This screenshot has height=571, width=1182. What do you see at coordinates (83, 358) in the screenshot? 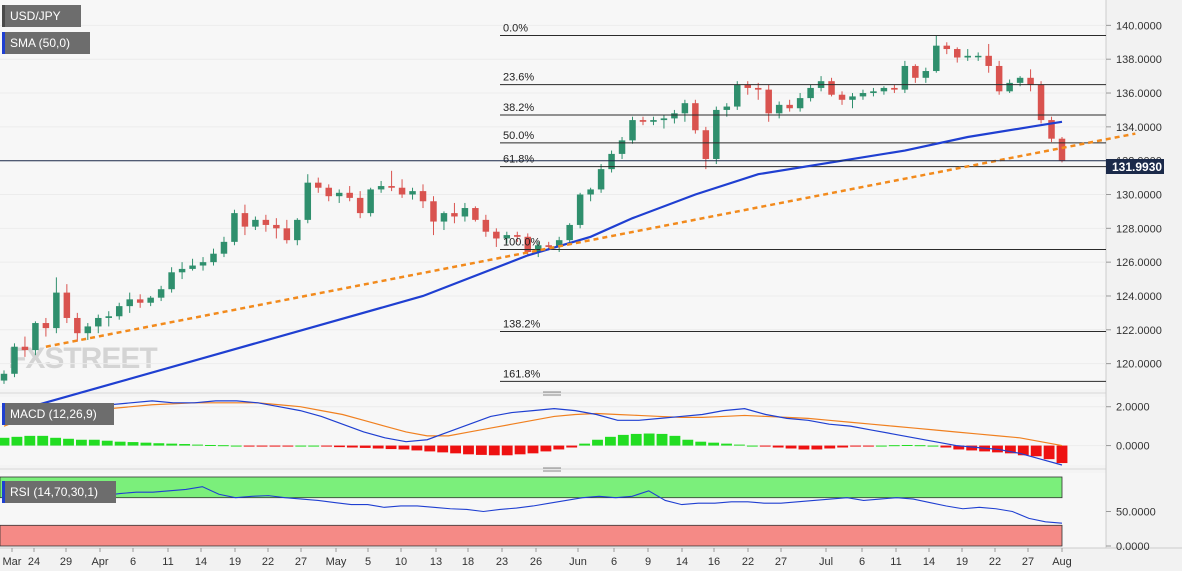
I see `fxstreet-watermark: FXSTREET` at bounding box center [83, 358].